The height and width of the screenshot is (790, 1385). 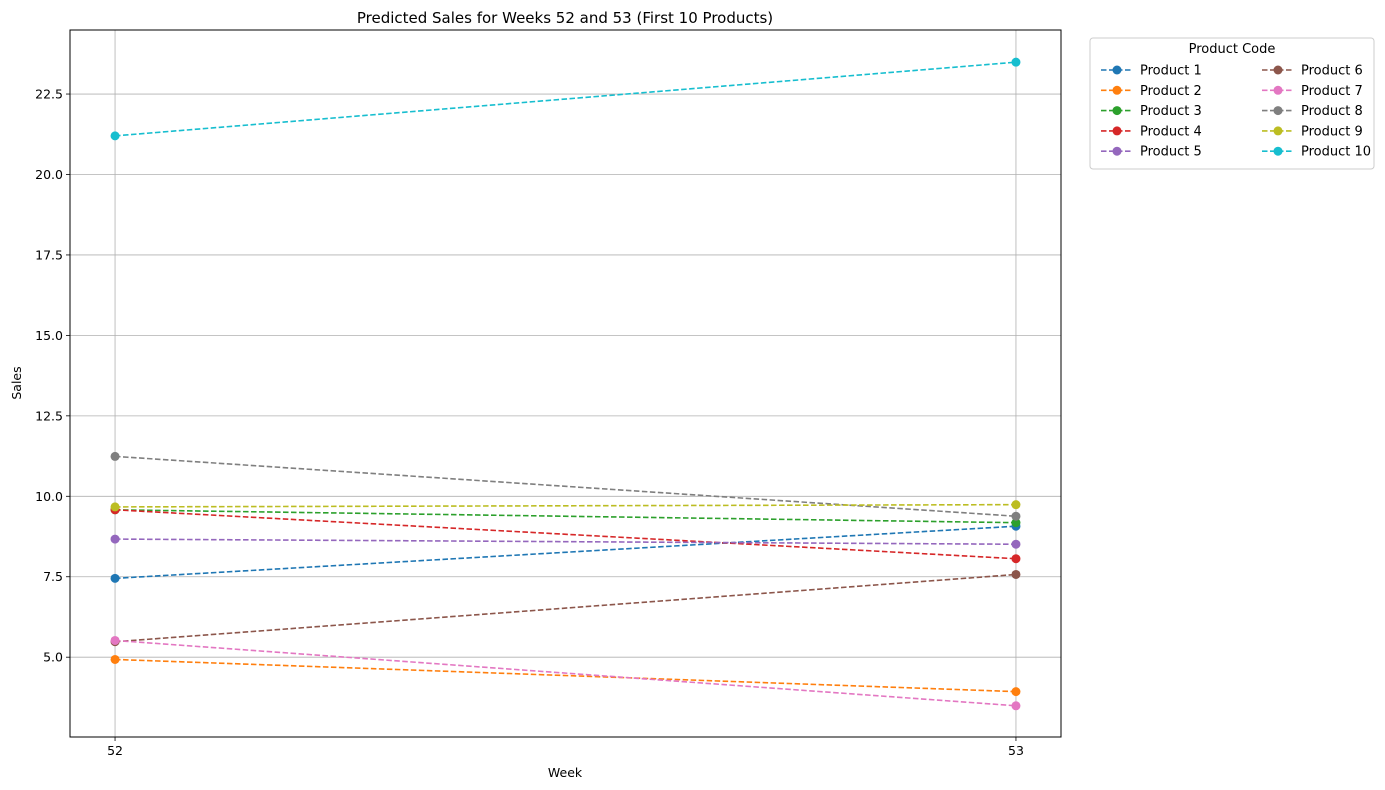 What do you see at coordinates (1332, 111) in the screenshot?
I see `legend-label: Product 8` at bounding box center [1332, 111].